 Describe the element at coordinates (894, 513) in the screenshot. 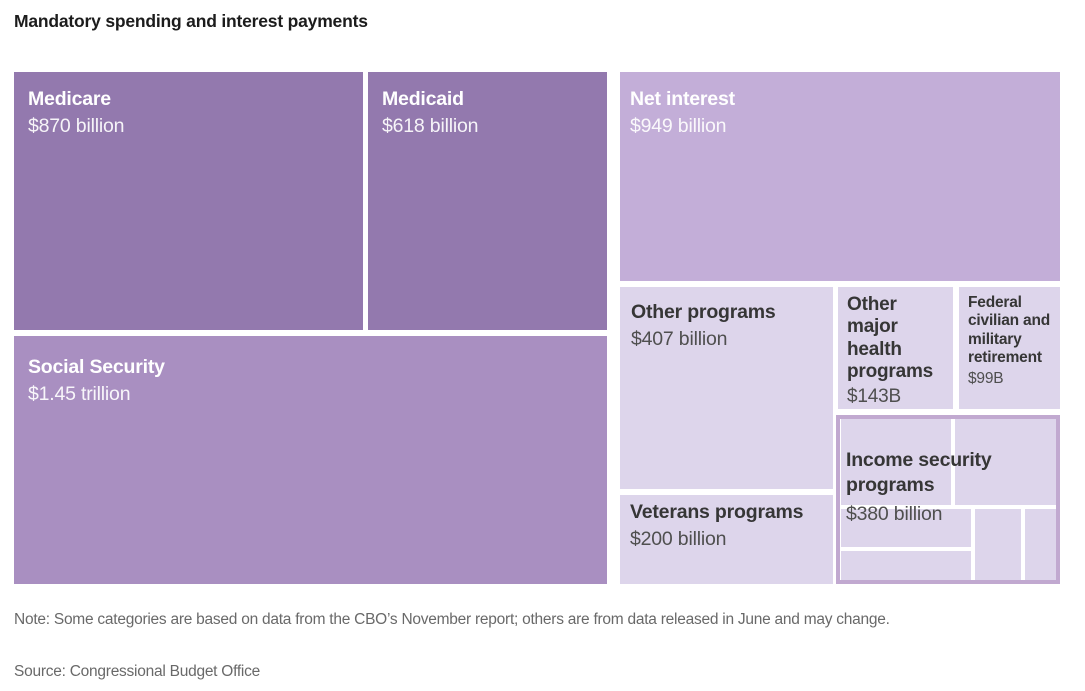

I see `cell-value: $380 billion` at that location.